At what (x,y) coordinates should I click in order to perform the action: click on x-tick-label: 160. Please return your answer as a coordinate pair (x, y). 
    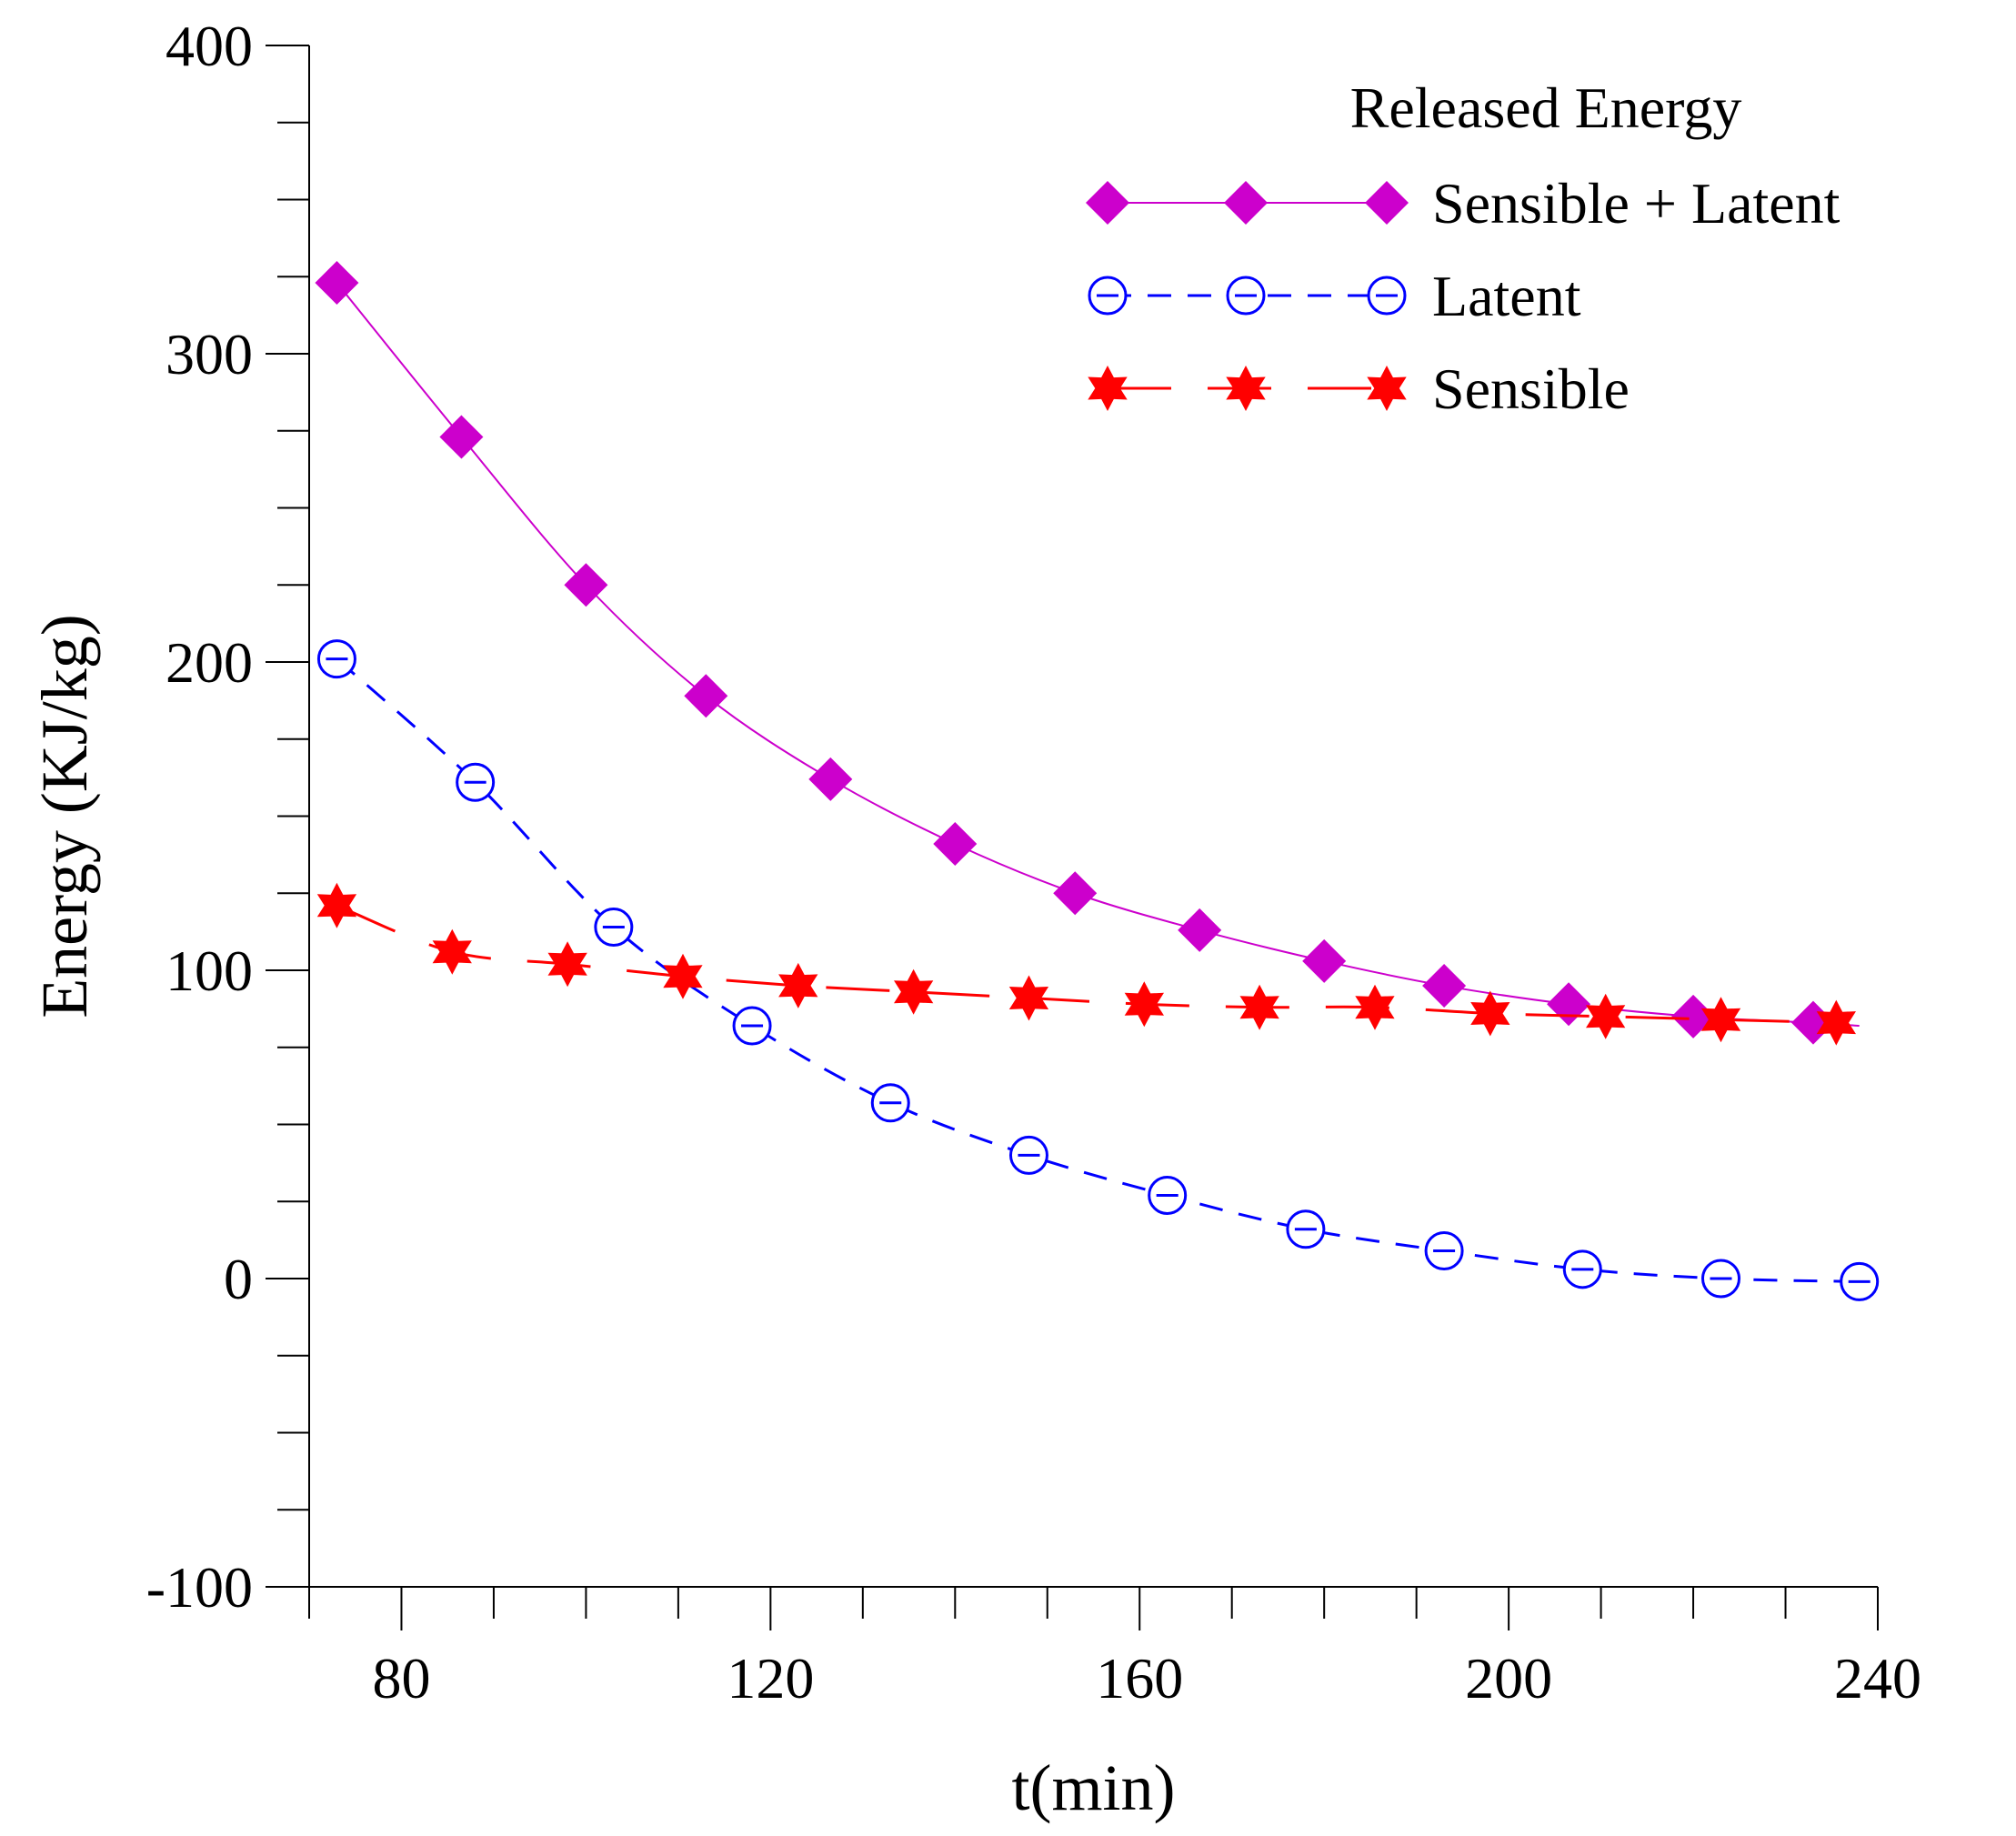
    Looking at the image, I should click on (1139, 1678).